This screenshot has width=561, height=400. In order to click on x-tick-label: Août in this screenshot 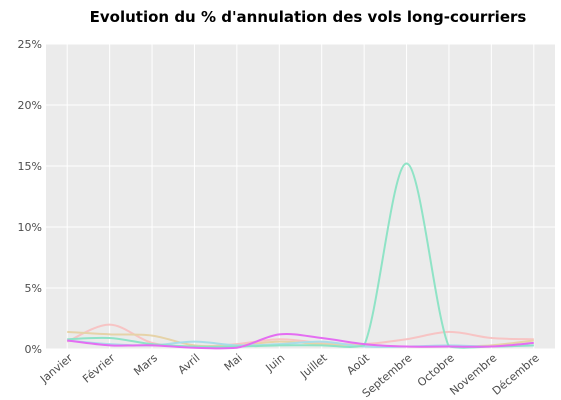, I will do `click(358, 364)`.